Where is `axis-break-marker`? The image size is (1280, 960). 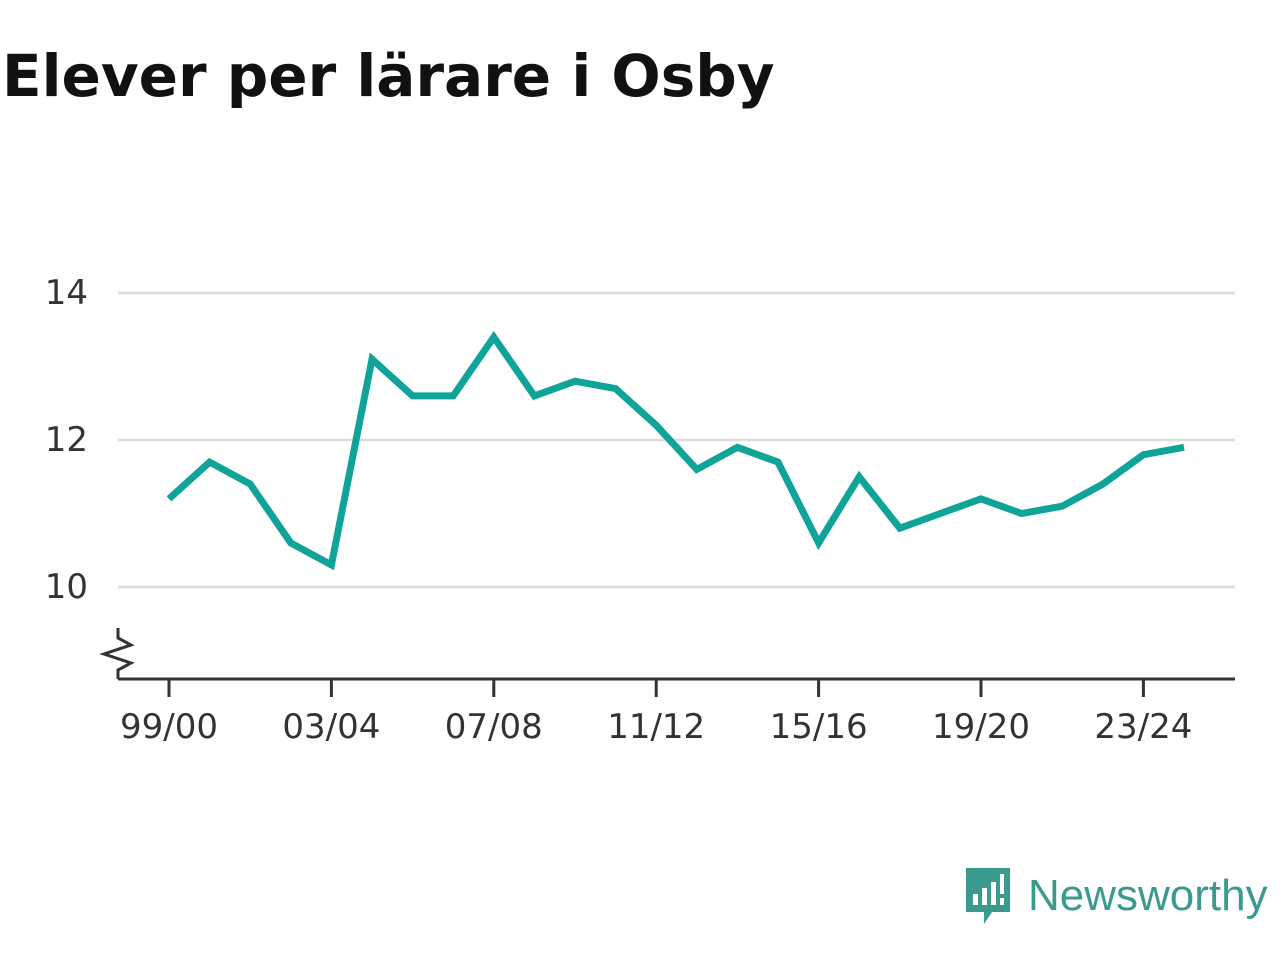
axis-break-marker is located at coordinates (117, 653).